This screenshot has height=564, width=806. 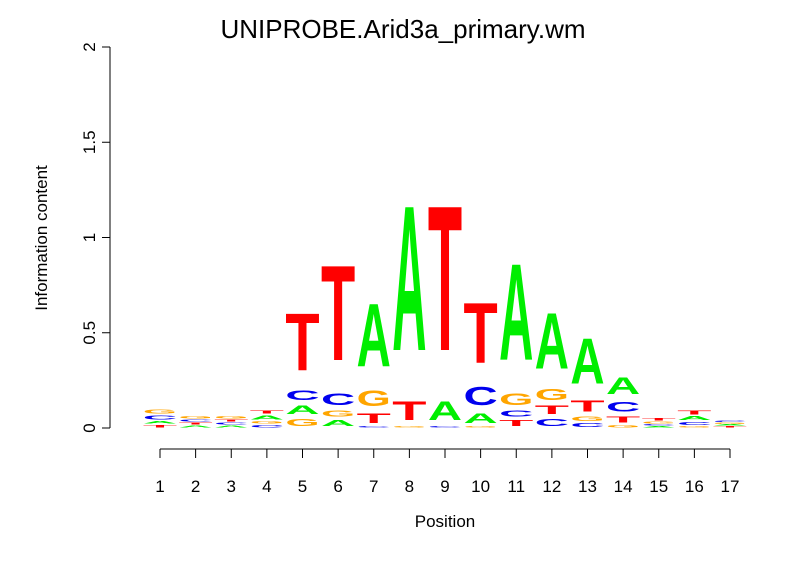 What do you see at coordinates (623, 486) in the screenshot?
I see `x-tick-label: 14` at bounding box center [623, 486].